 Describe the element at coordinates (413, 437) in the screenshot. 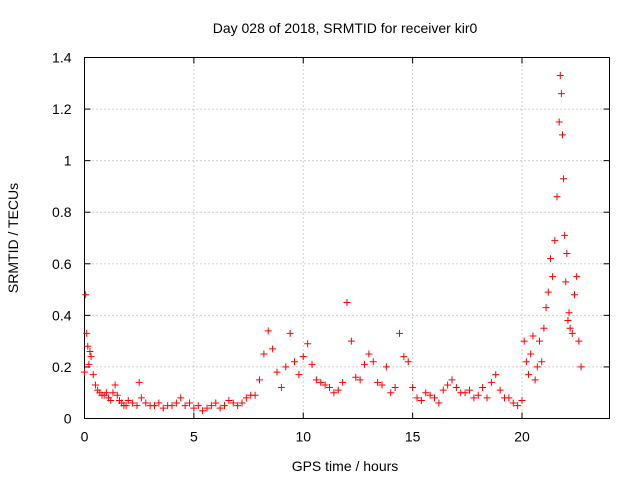

I see `x-tick-label: 15` at that location.